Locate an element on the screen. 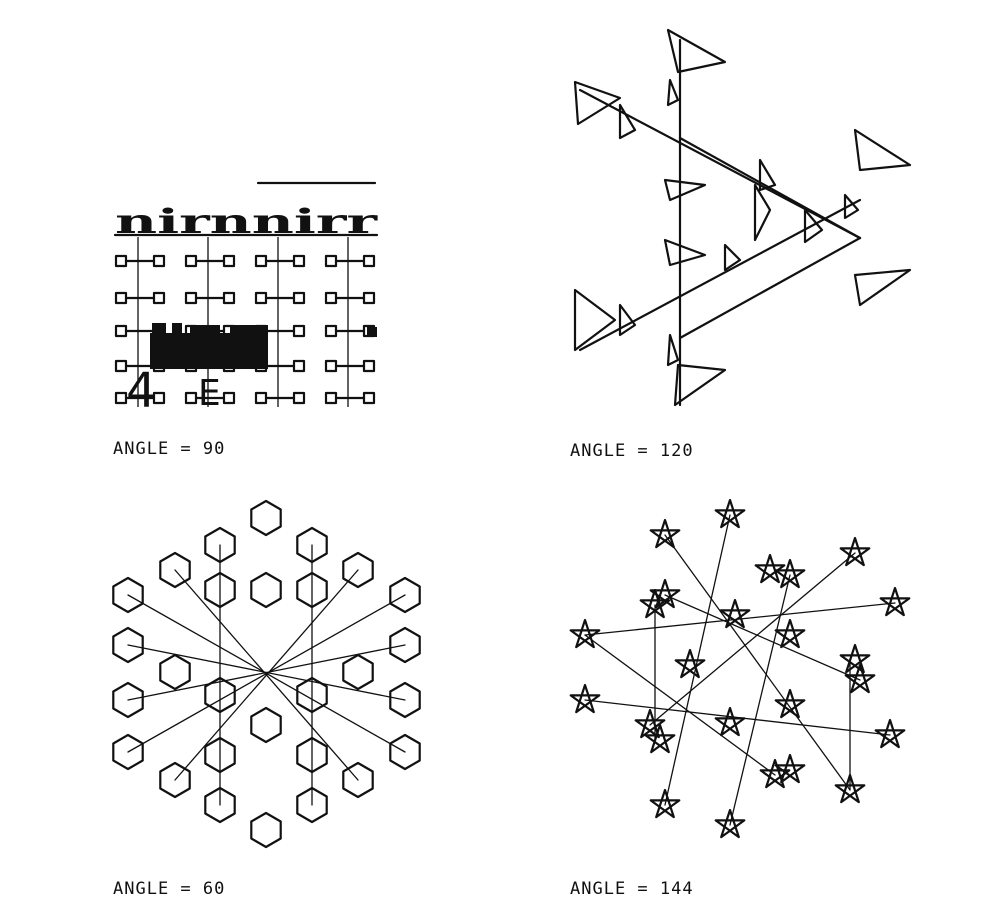 The width and height of the screenshot is (998, 922). angle-120-drawing is located at coordinates (742, 217).